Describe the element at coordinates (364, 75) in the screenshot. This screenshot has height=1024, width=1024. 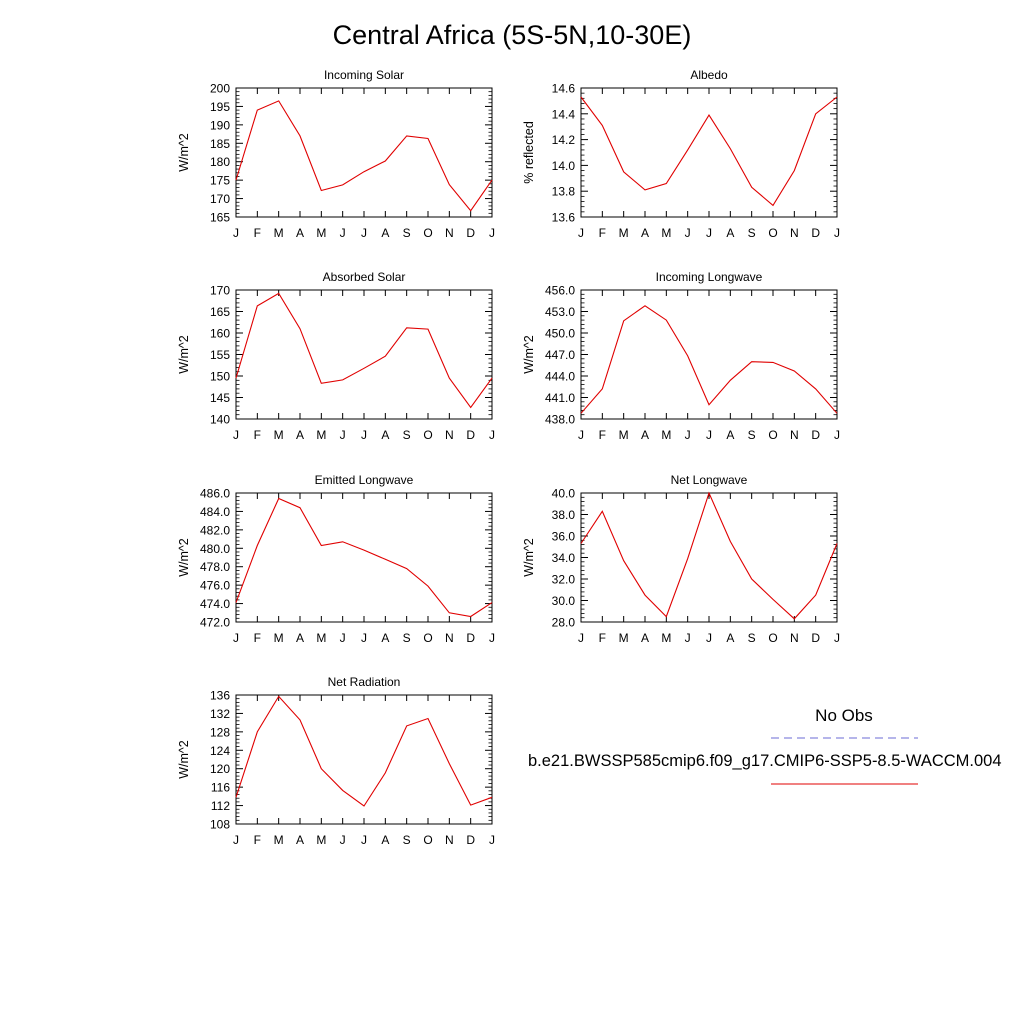
I see `panel-title: Incoming Solar` at that location.